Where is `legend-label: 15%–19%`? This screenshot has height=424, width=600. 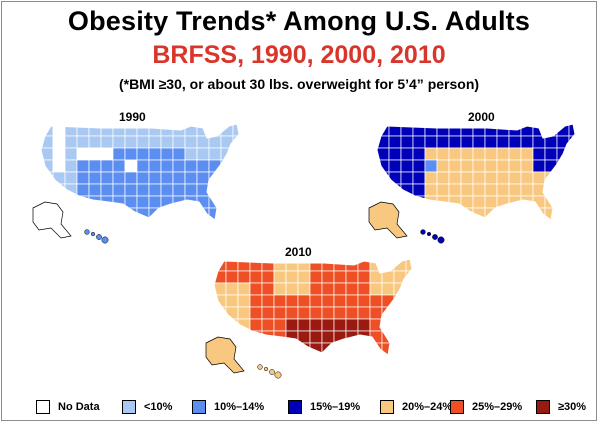 legend-label: 15%–19% is located at coordinates (335, 407).